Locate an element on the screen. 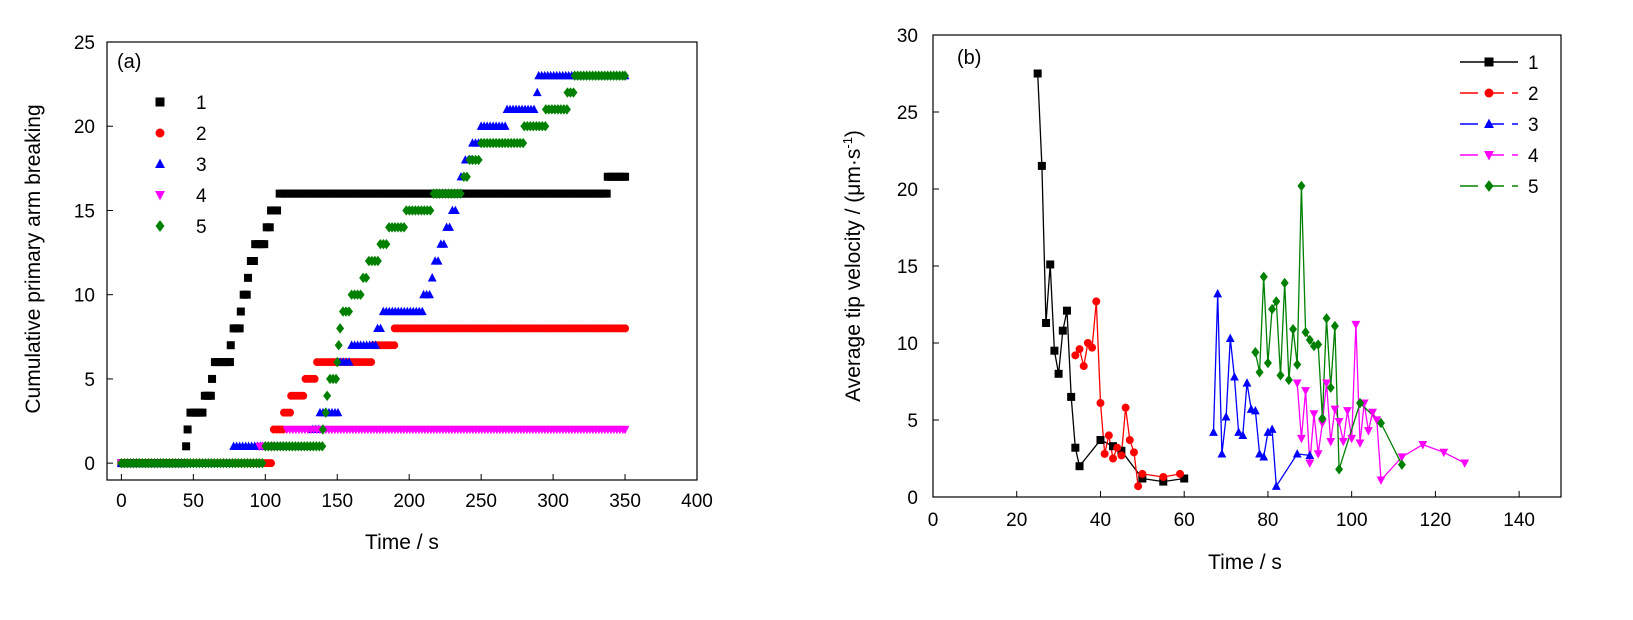  panel-a-legend-2-marker is located at coordinates (160, 133).